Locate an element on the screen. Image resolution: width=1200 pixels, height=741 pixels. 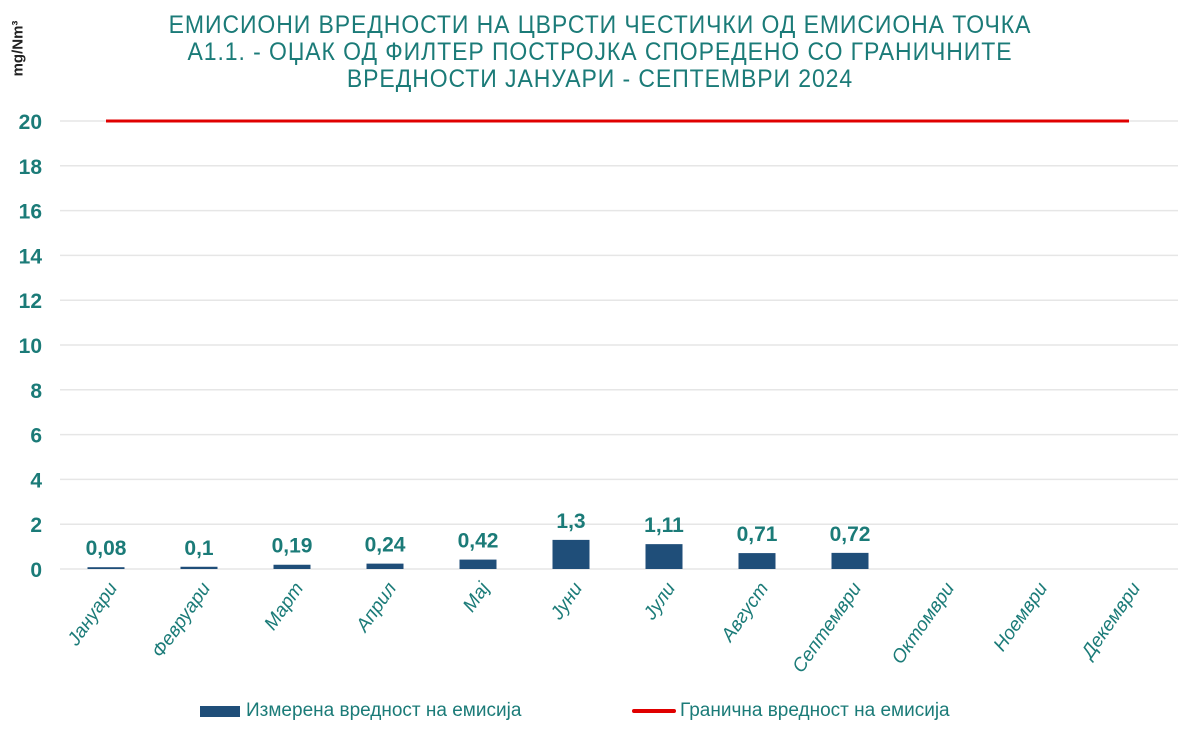
legend-label-measured: Измерена вредност на емисија is located at coordinates (384, 710).